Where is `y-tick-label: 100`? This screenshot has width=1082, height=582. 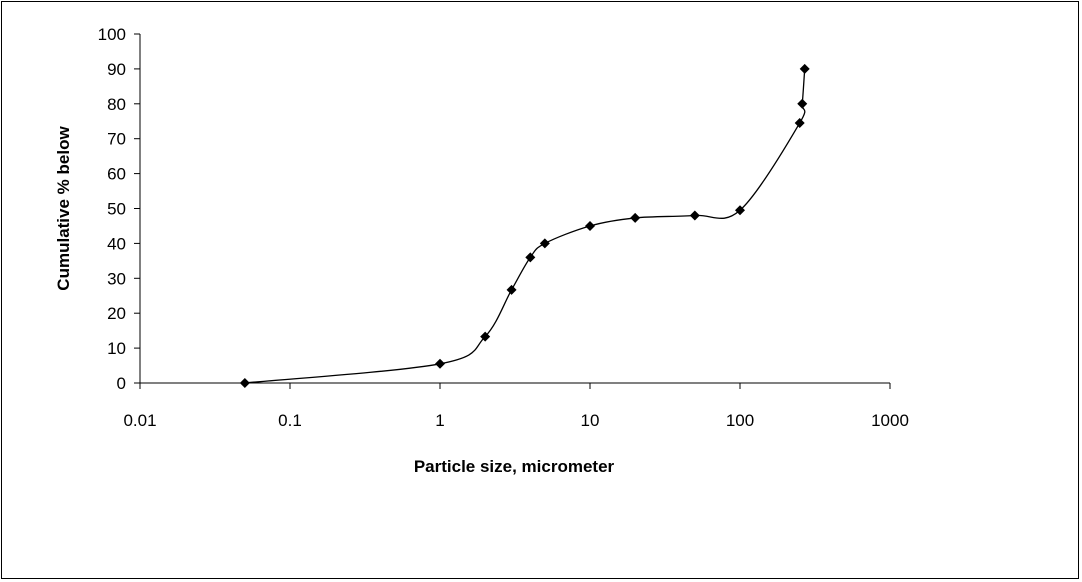
y-tick-label: 100 is located at coordinates (112, 34).